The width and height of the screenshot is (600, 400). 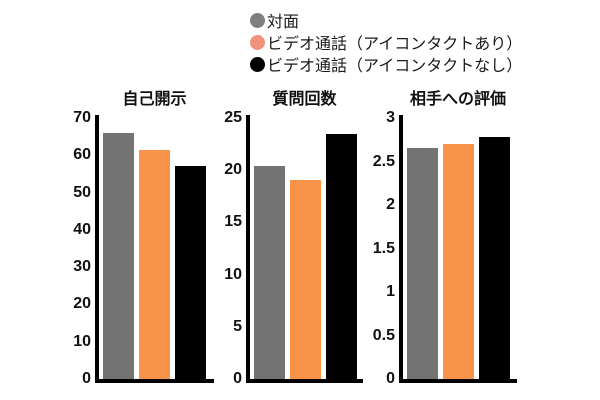 I want to click on legend-label-video-eye-contact: ビデオ通話（アイコンタクトあり）, so click(x=395, y=44).